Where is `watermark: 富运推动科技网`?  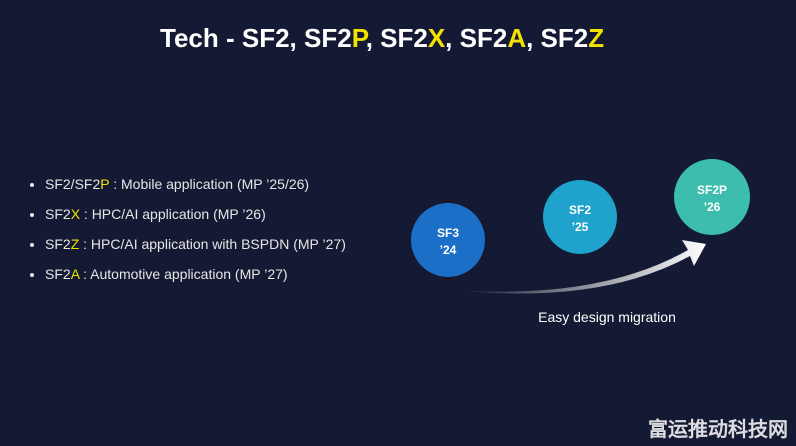 watermark: 富运推动科技网 is located at coordinates (718, 429).